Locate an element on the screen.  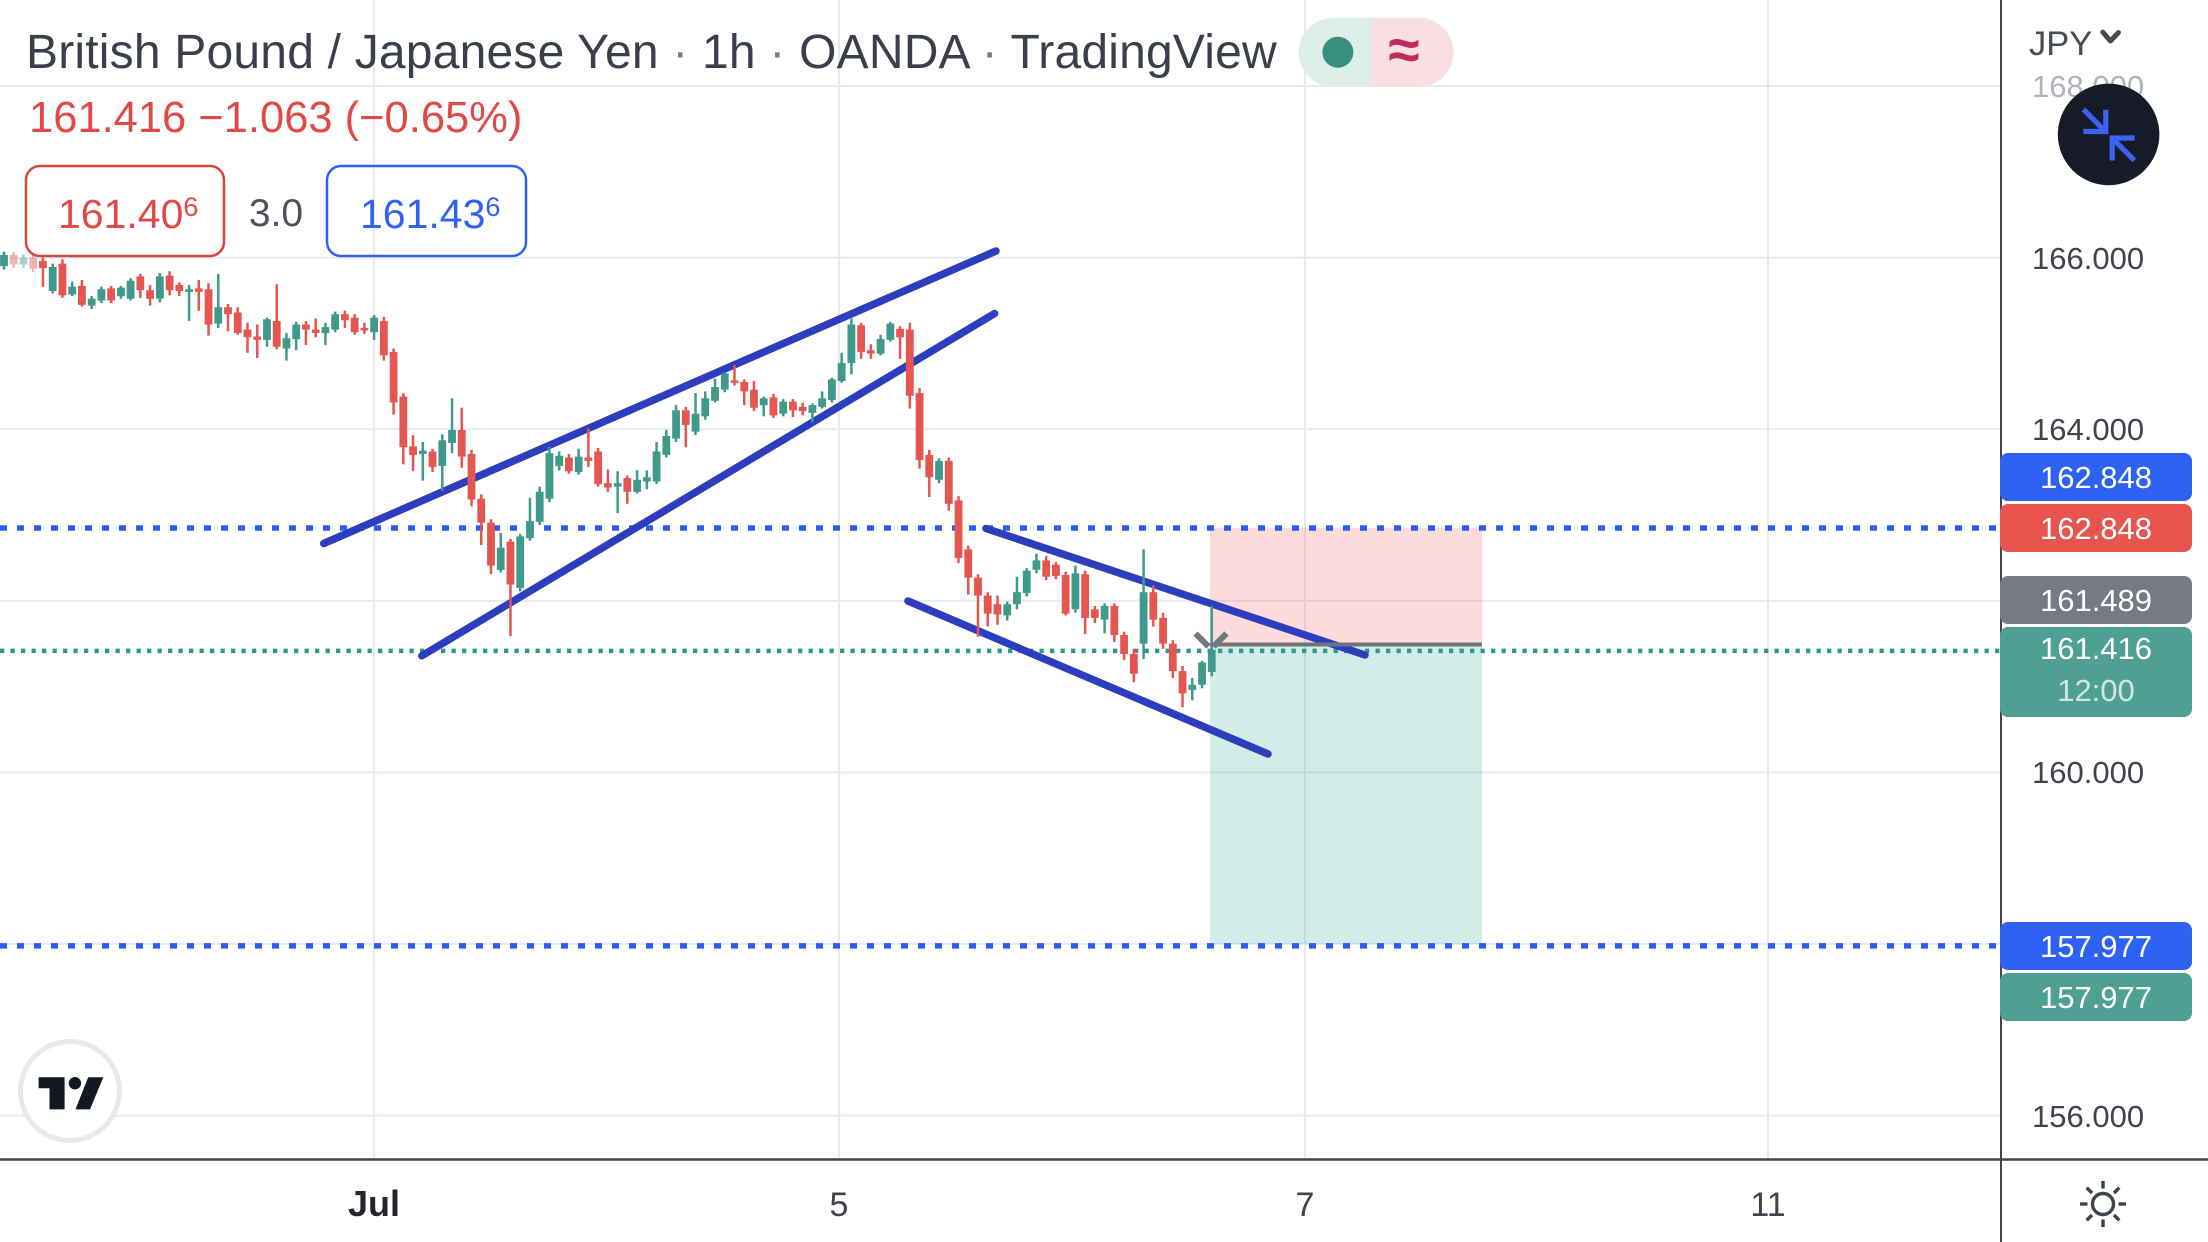
svg-text: 160.000 is located at coordinates (2088, 772).